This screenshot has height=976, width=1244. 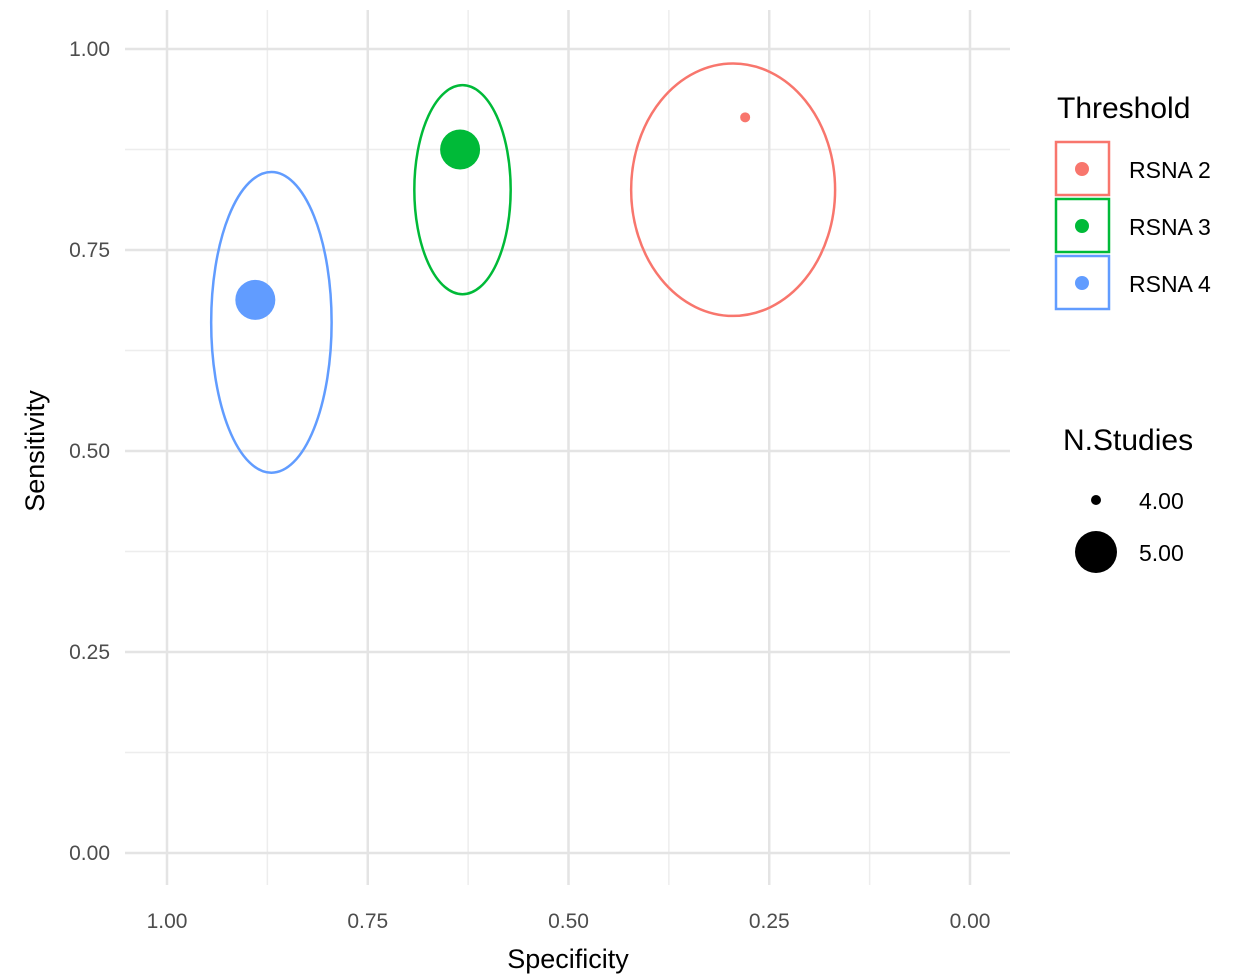 What do you see at coordinates (1161, 553) in the screenshot?
I see `size-legend-label: 5.00` at bounding box center [1161, 553].